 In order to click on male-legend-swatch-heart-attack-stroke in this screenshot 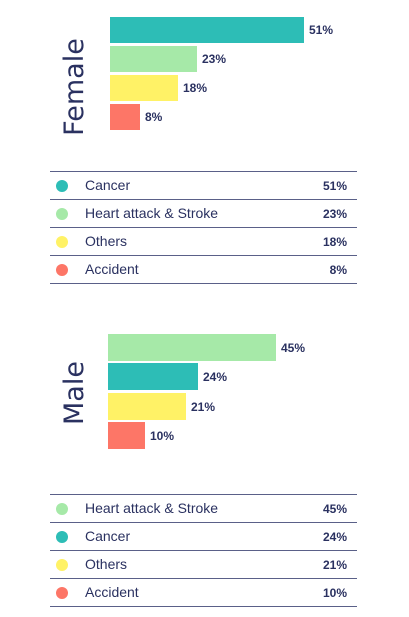, I will do `click(62, 509)`.